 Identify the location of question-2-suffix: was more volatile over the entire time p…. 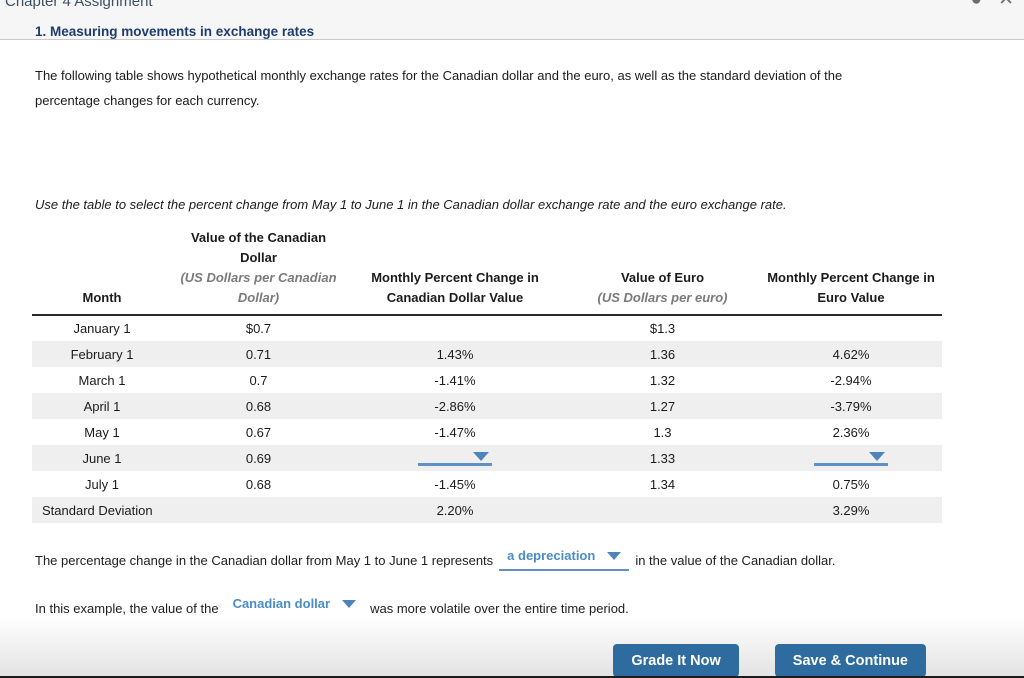
(499, 608).